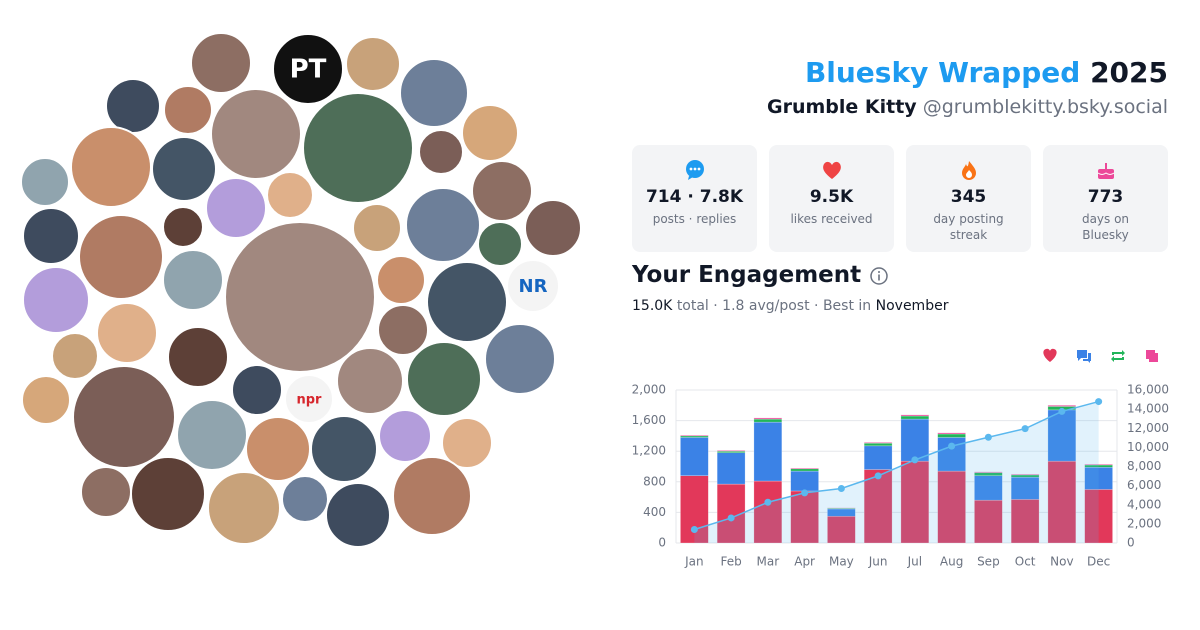 This screenshot has height=630, width=1200. What do you see at coordinates (649, 451) in the screenshot?
I see `y-tick-label: 1,200` at bounding box center [649, 451].